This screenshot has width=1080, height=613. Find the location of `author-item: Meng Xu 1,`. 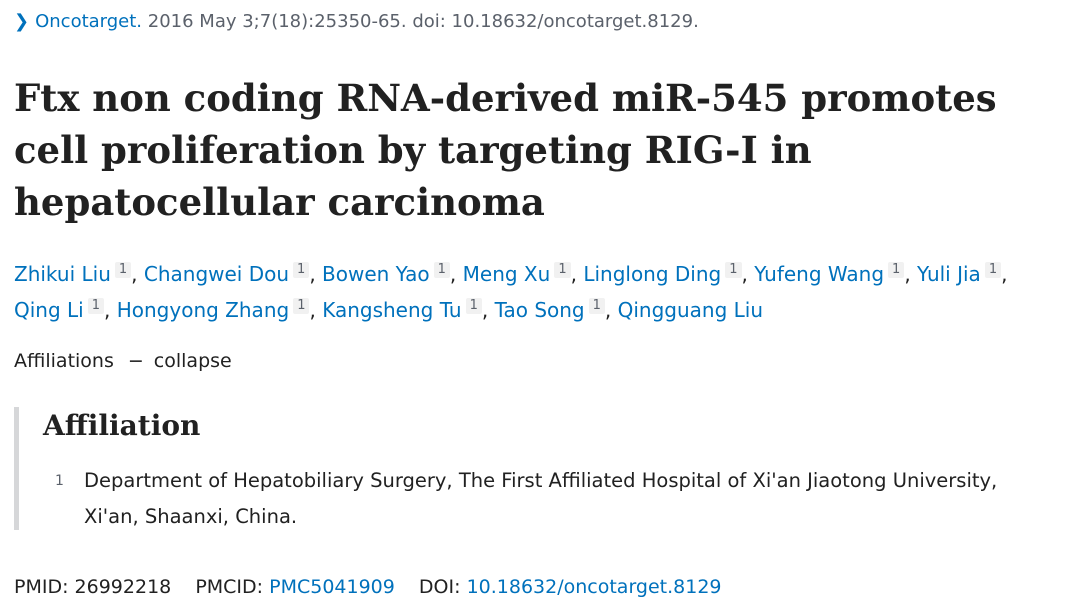

author-item: Meng Xu 1, is located at coordinates (519, 274).